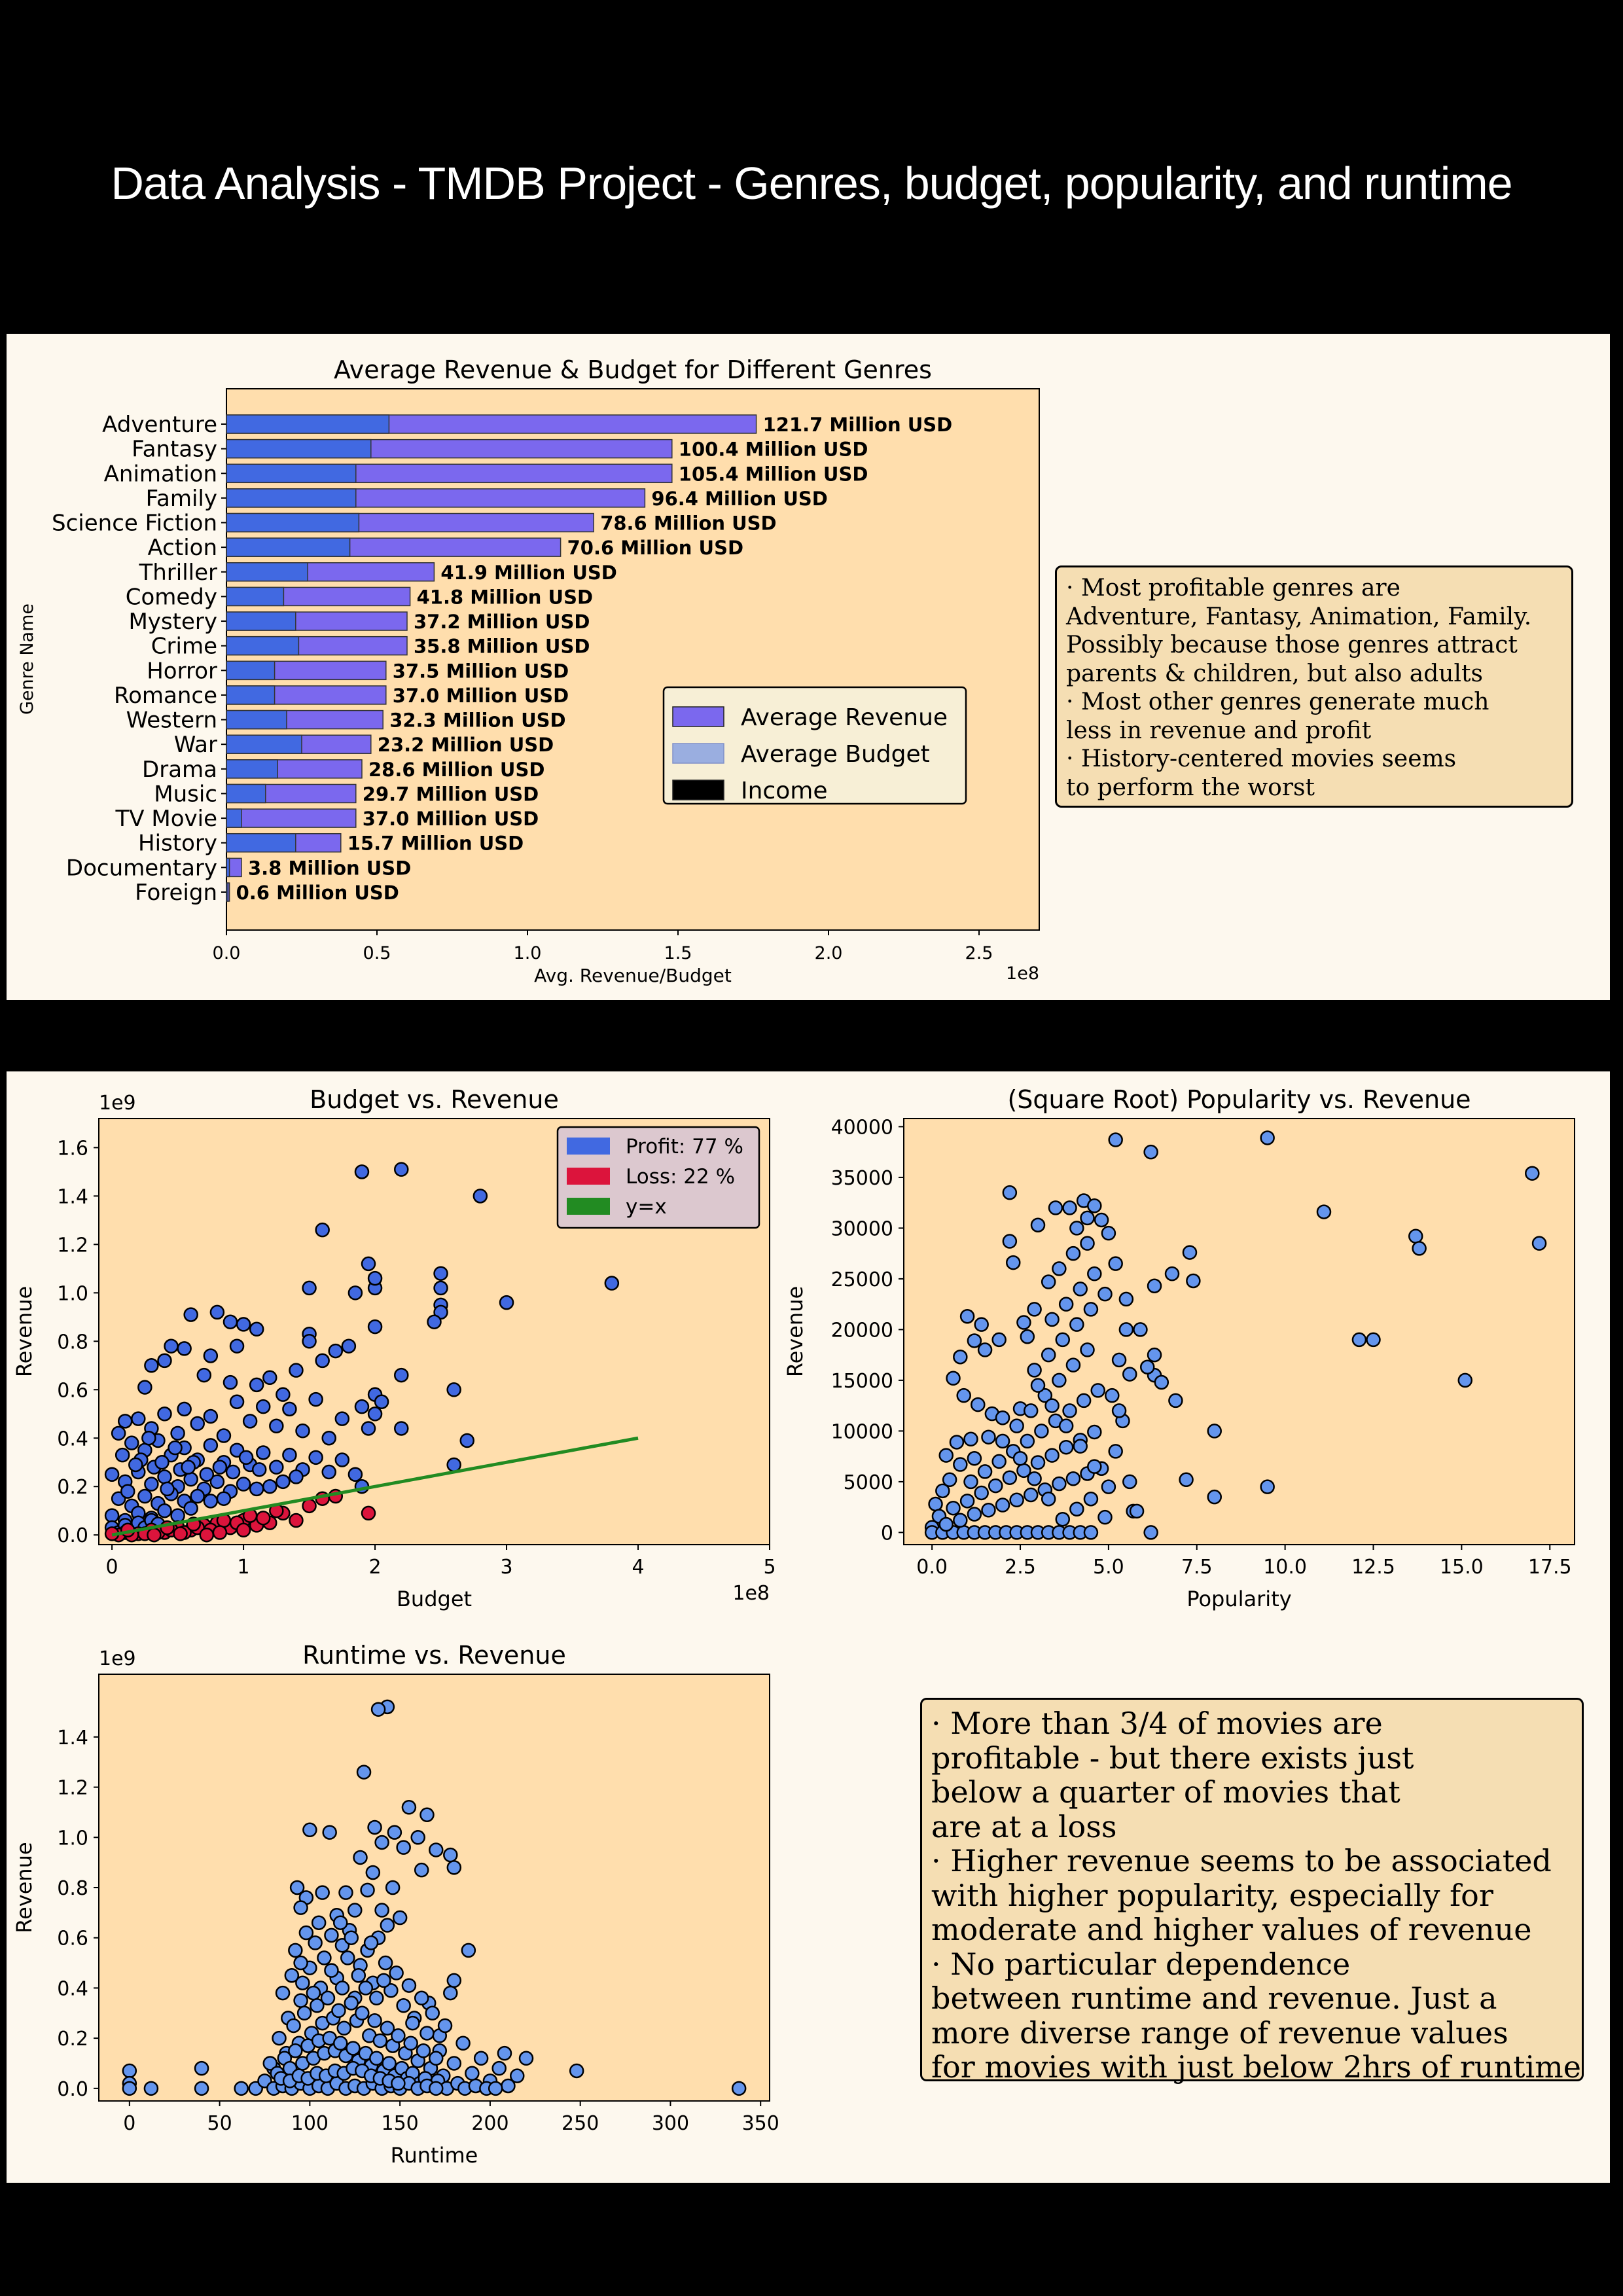 The height and width of the screenshot is (2296, 1623). I want to click on x-tick-label: 15.0, so click(1462, 1568).